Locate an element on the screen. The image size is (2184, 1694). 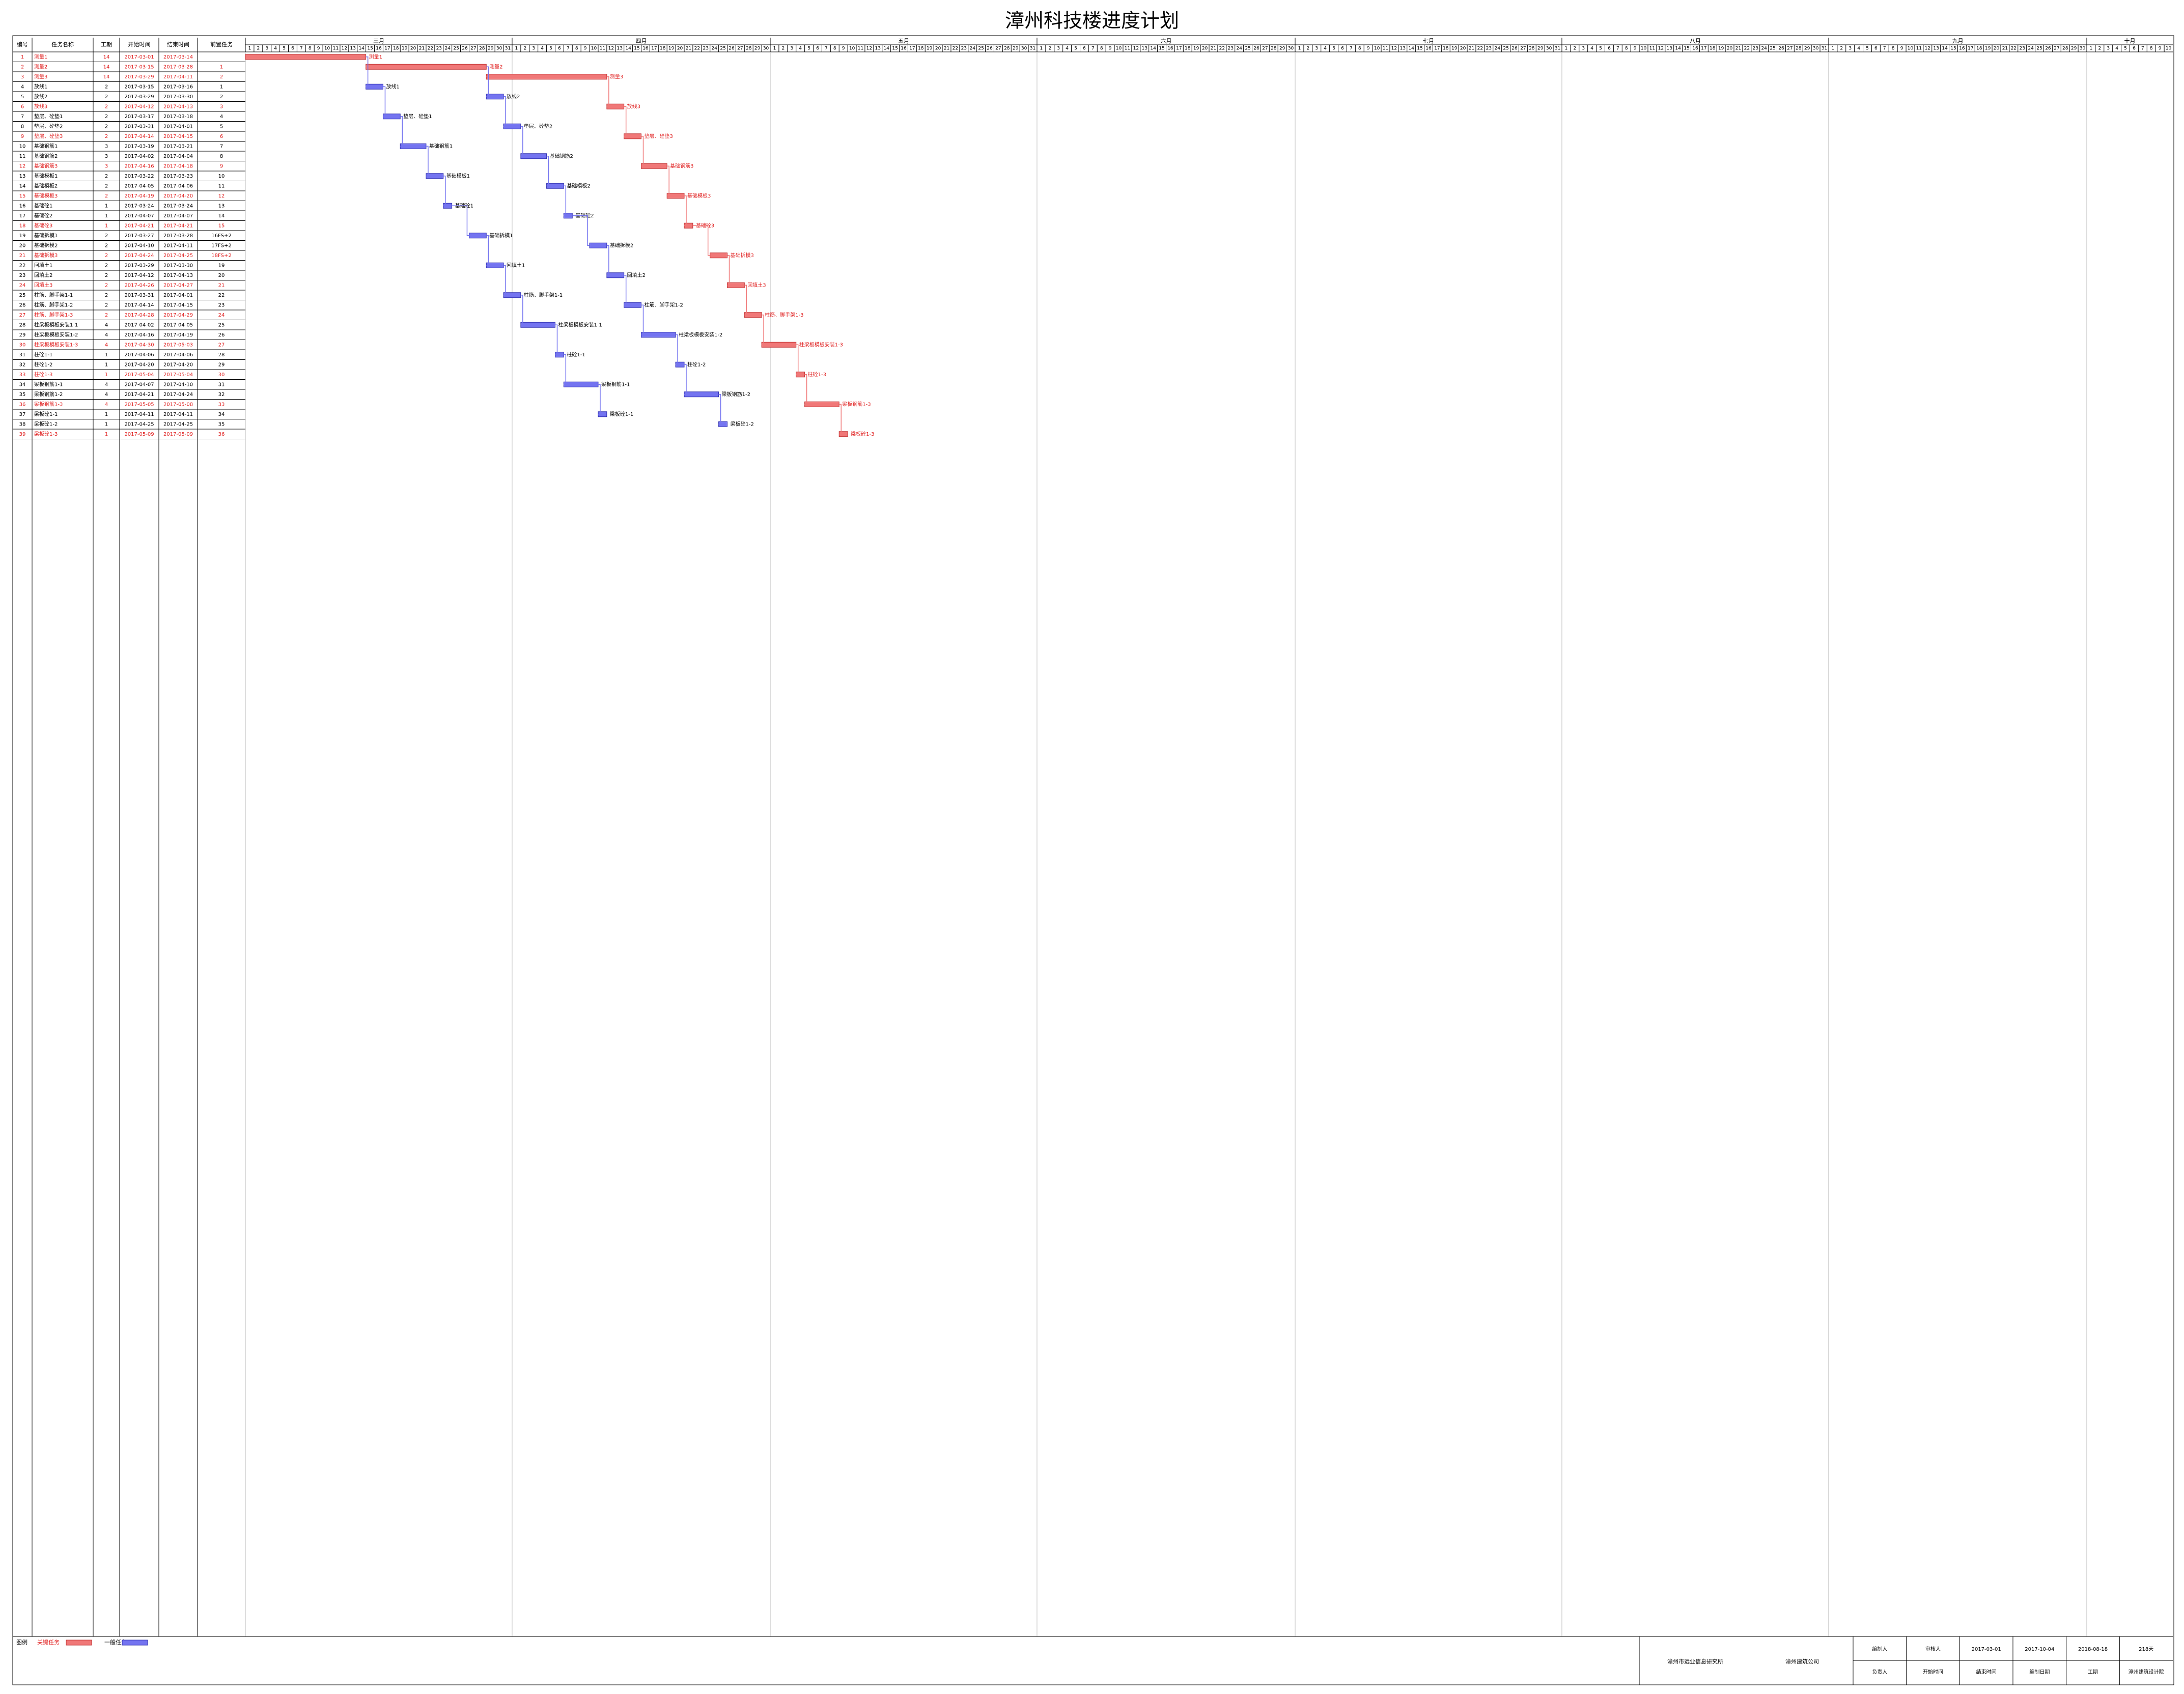
bar-label: 放线1 is located at coordinates (392, 87).